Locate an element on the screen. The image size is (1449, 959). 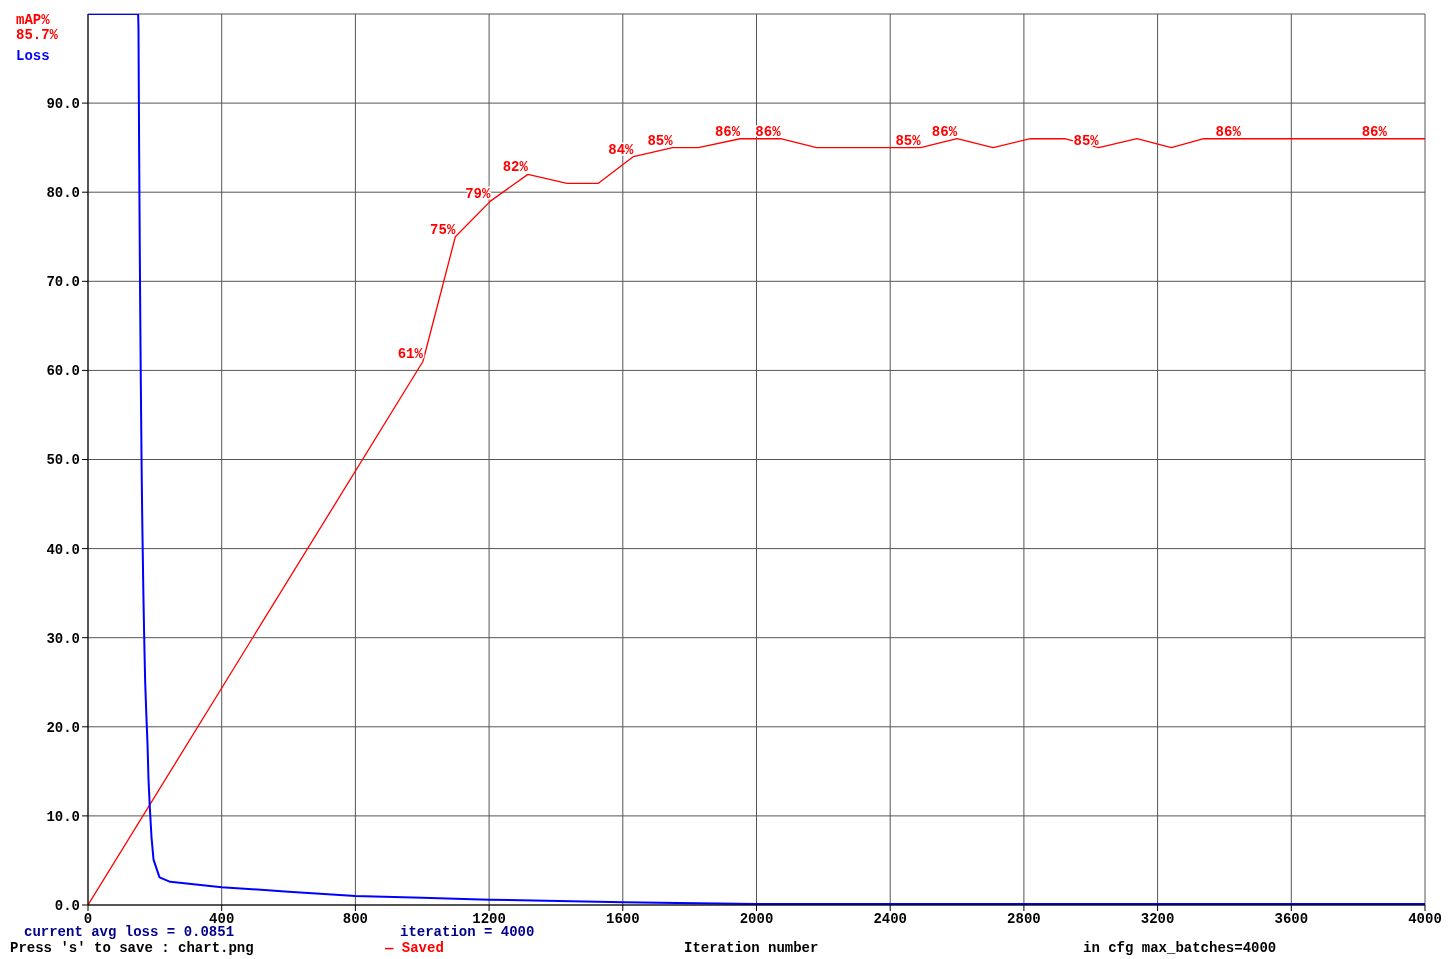
text: Press 's' to save : chart.png is located at coordinates (132, 948).